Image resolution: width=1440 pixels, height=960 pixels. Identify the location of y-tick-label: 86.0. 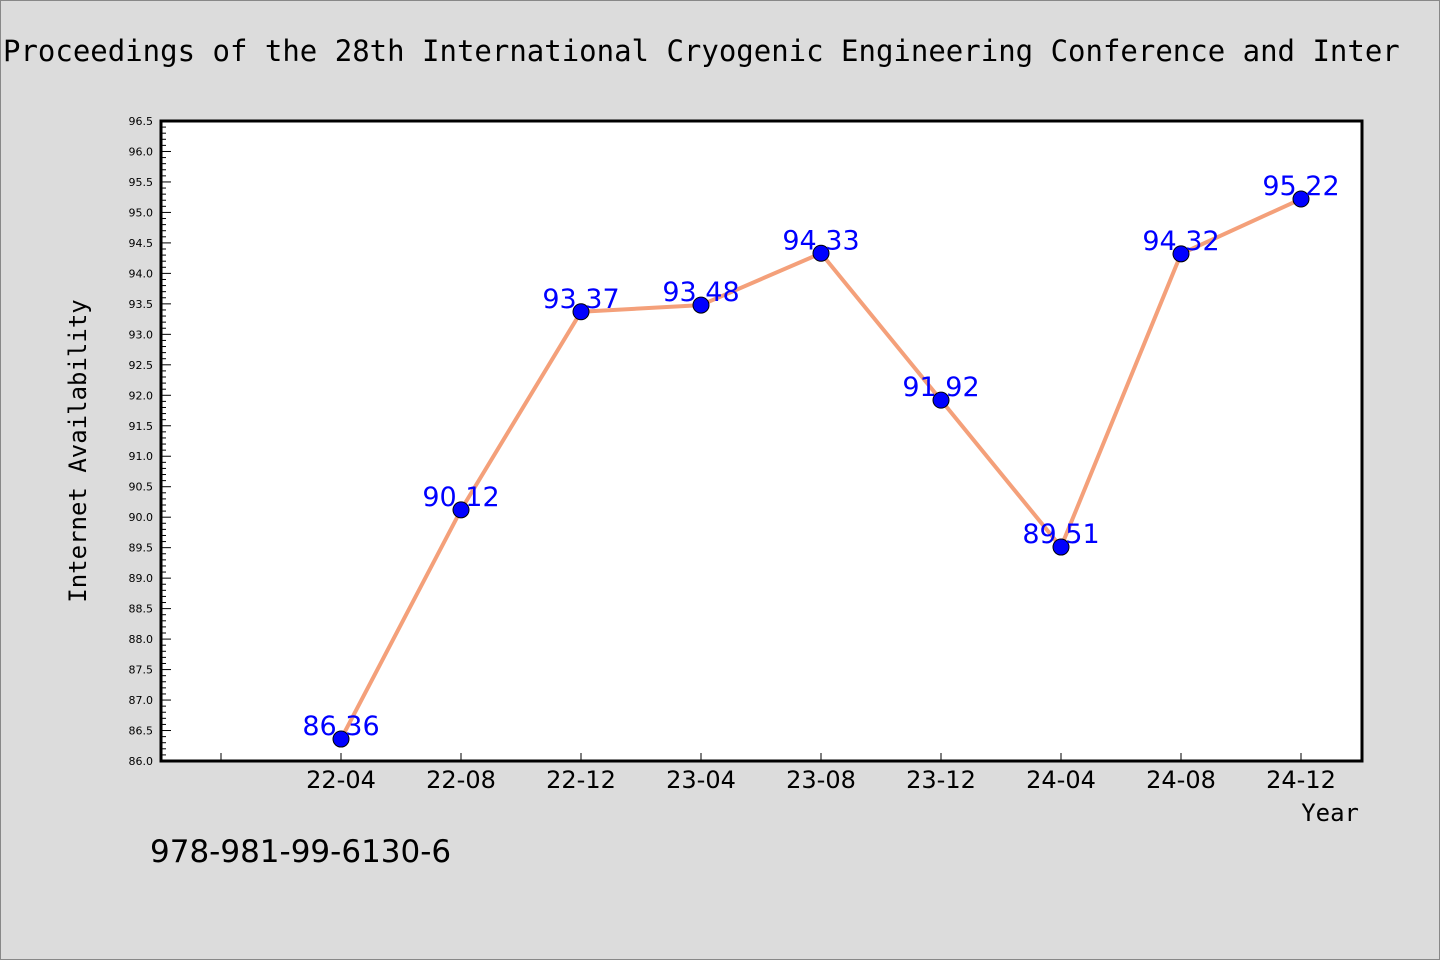
(141, 761).